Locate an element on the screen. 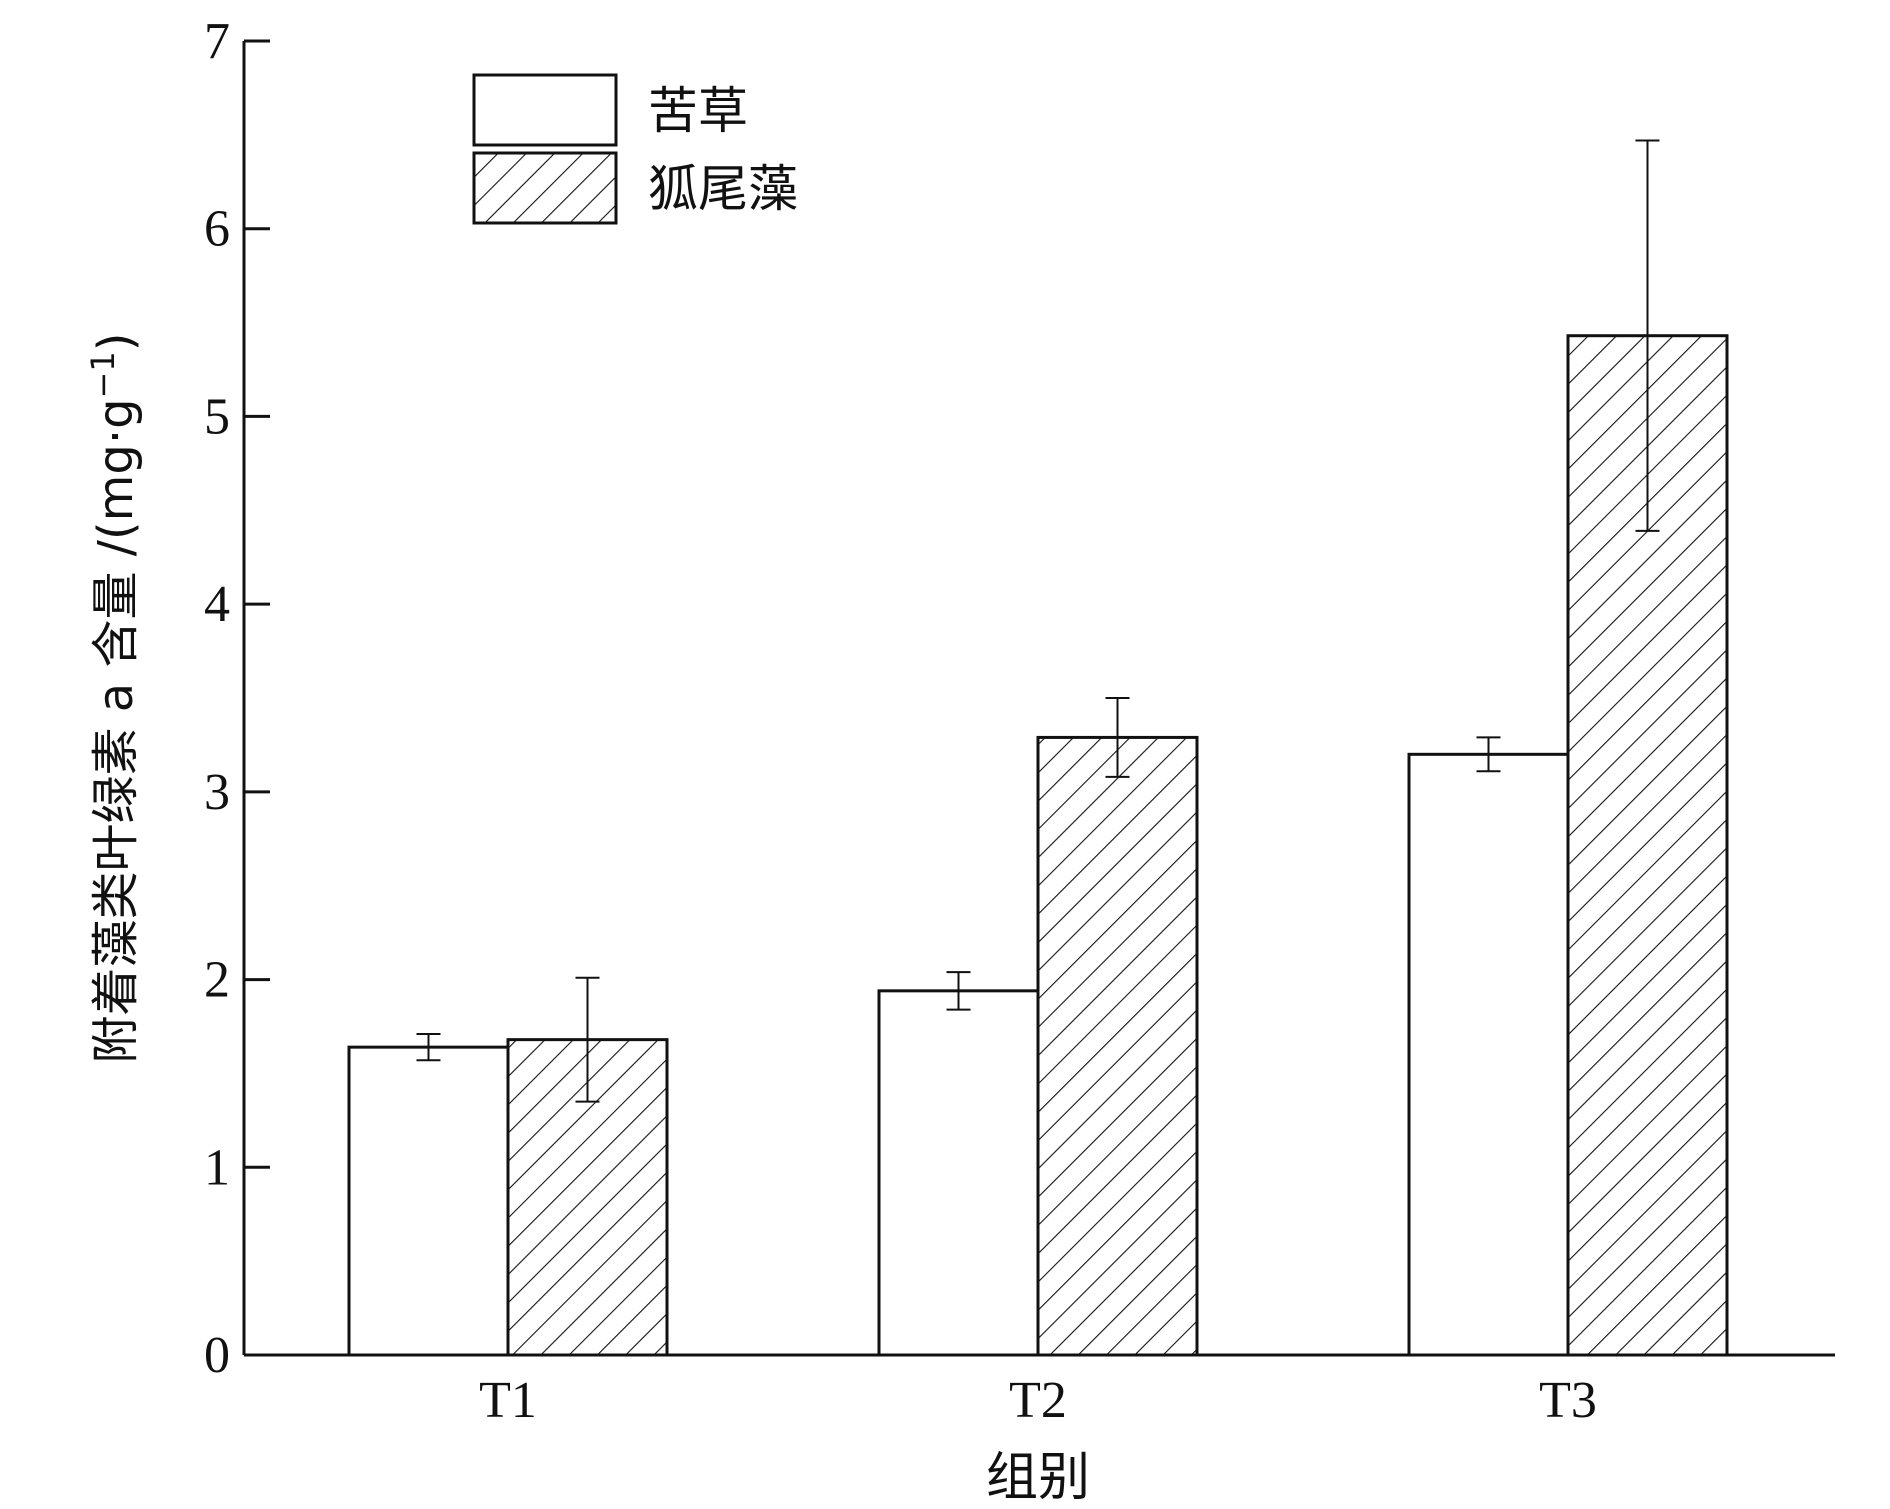 The width and height of the screenshot is (1890, 1509). y-tick-label: 2 is located at coordinates (217, 980).